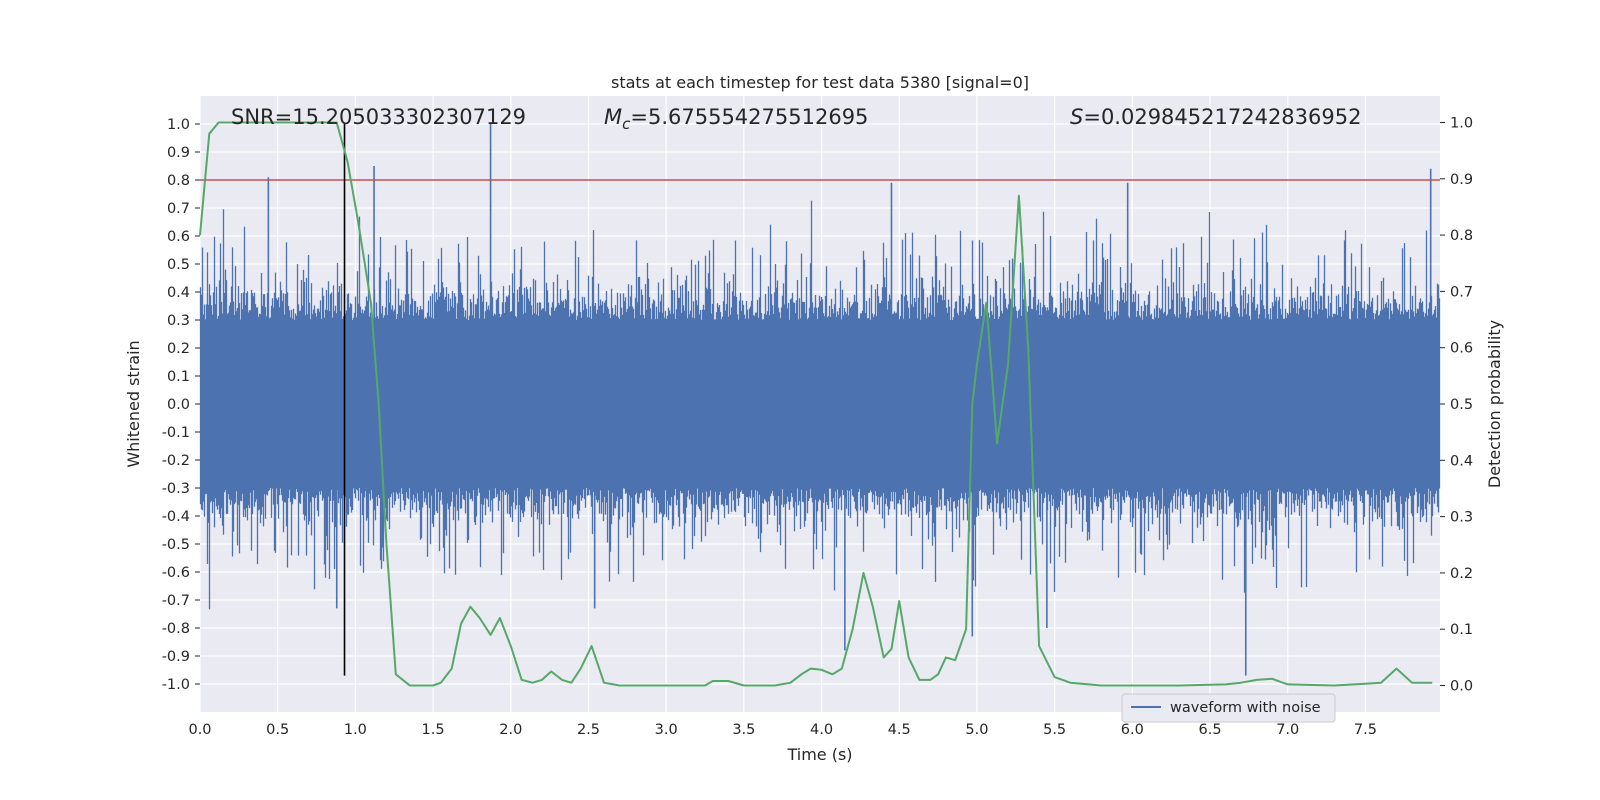 This screenshot has height=800, width=1600. Describe the element at coordinates (176, 433) in the screenshot. I see `y-tick-label: -0.1` at that location.